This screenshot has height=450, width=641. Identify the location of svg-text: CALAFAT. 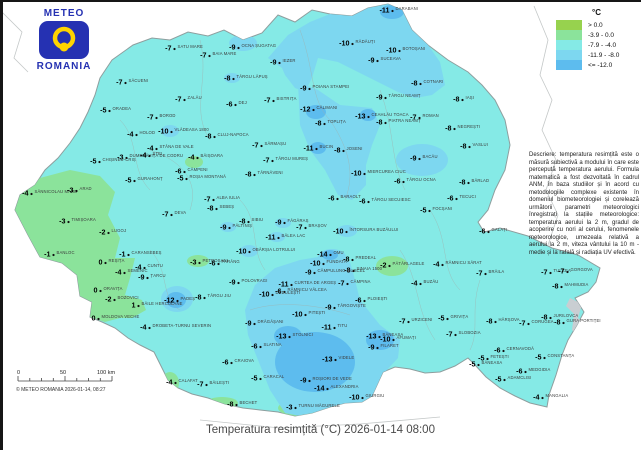
(189, 380).